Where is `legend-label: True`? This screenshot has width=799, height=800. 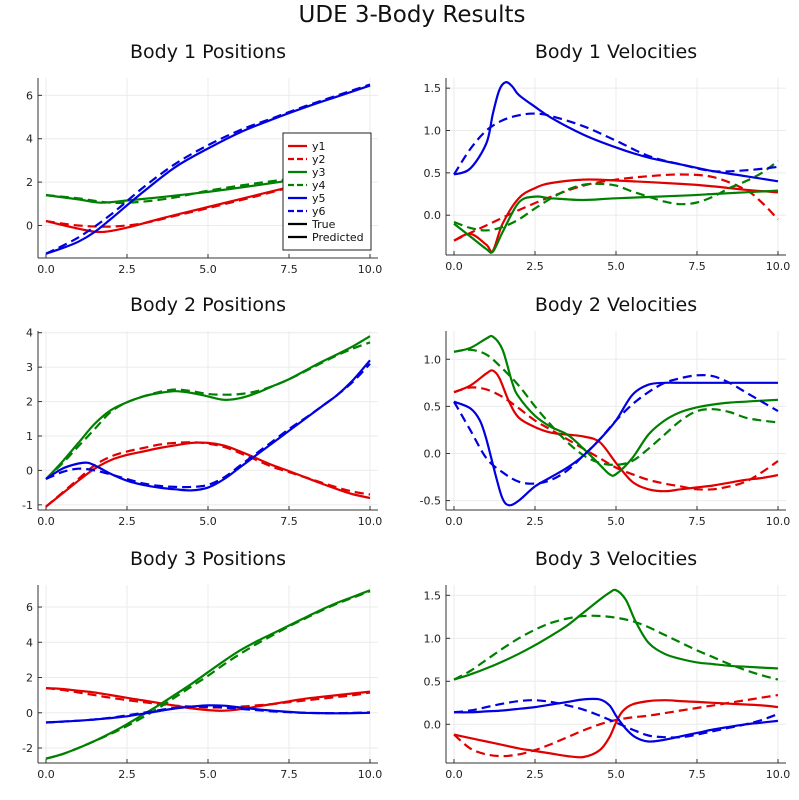 legend-label: True is located at coordinates (323, 224).